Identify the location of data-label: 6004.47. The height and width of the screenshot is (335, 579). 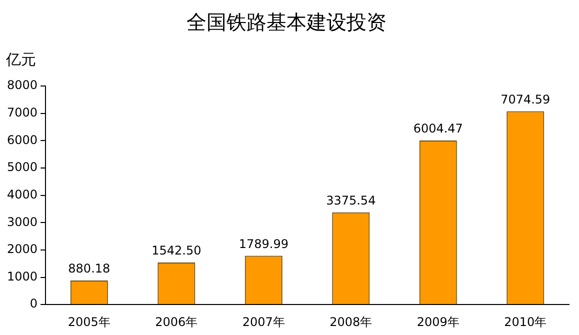
(438, 129).